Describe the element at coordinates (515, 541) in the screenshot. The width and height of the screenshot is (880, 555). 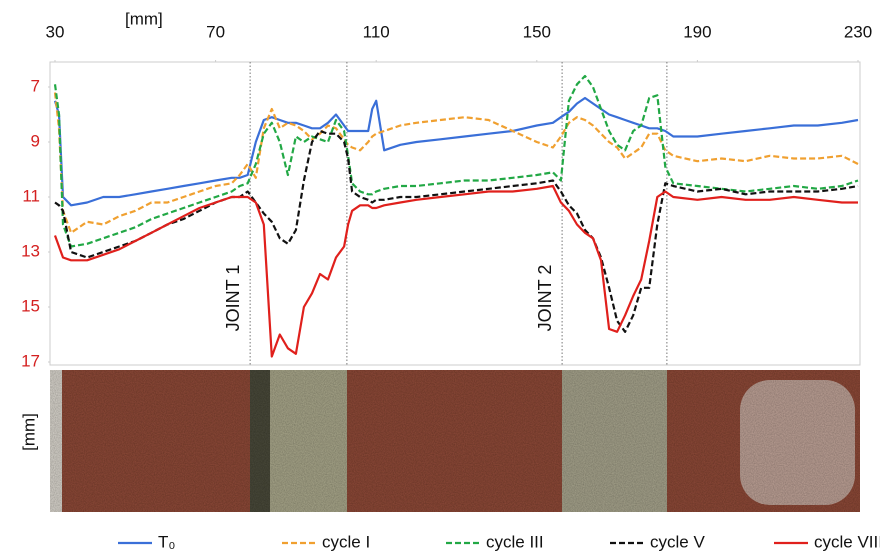
I see `legend-label: cycle III` at that location.